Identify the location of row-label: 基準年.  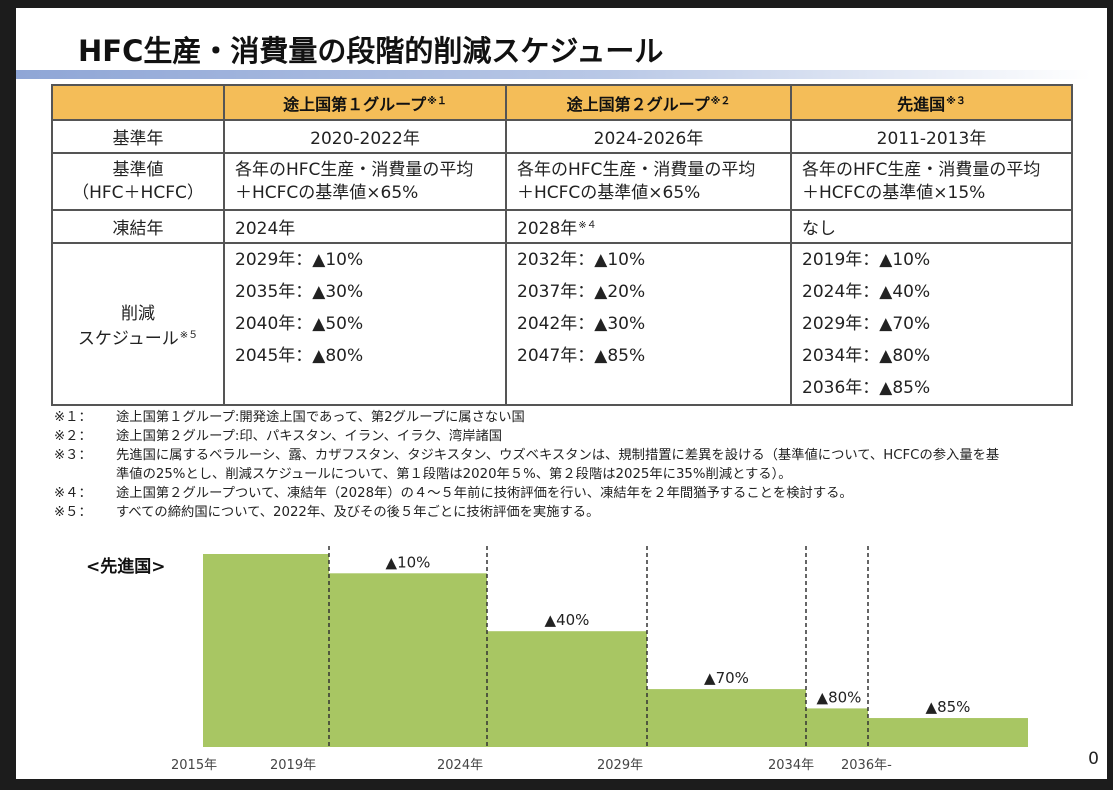
(138, 136).